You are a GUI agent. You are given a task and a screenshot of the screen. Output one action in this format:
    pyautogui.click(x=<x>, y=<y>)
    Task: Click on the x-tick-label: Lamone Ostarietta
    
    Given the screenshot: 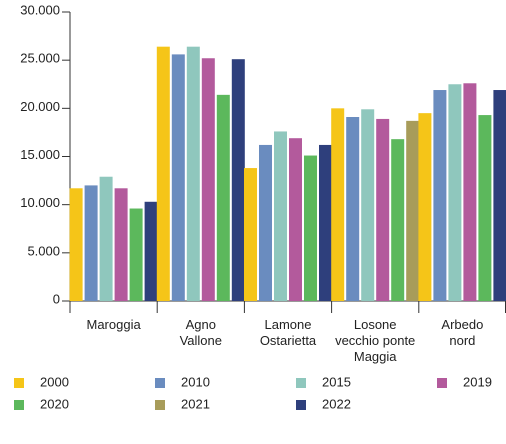 What is the action you would take?
    pyautogui.click(x=288, y=332)
    